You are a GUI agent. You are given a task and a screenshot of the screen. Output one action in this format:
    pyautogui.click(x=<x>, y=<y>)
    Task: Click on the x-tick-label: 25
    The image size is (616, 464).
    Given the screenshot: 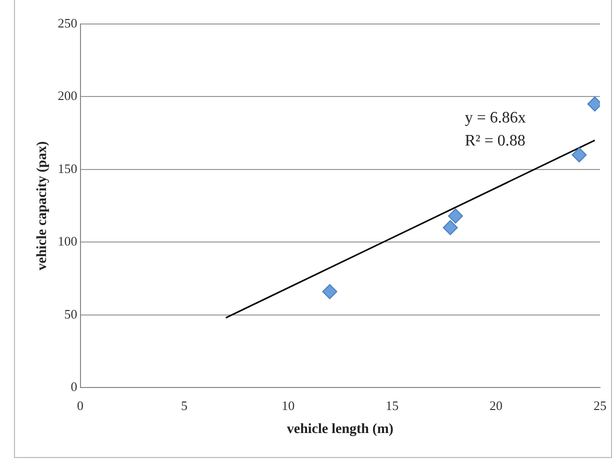 What is the action you would take?
    pyautogui.click(x=600, y=405)
    